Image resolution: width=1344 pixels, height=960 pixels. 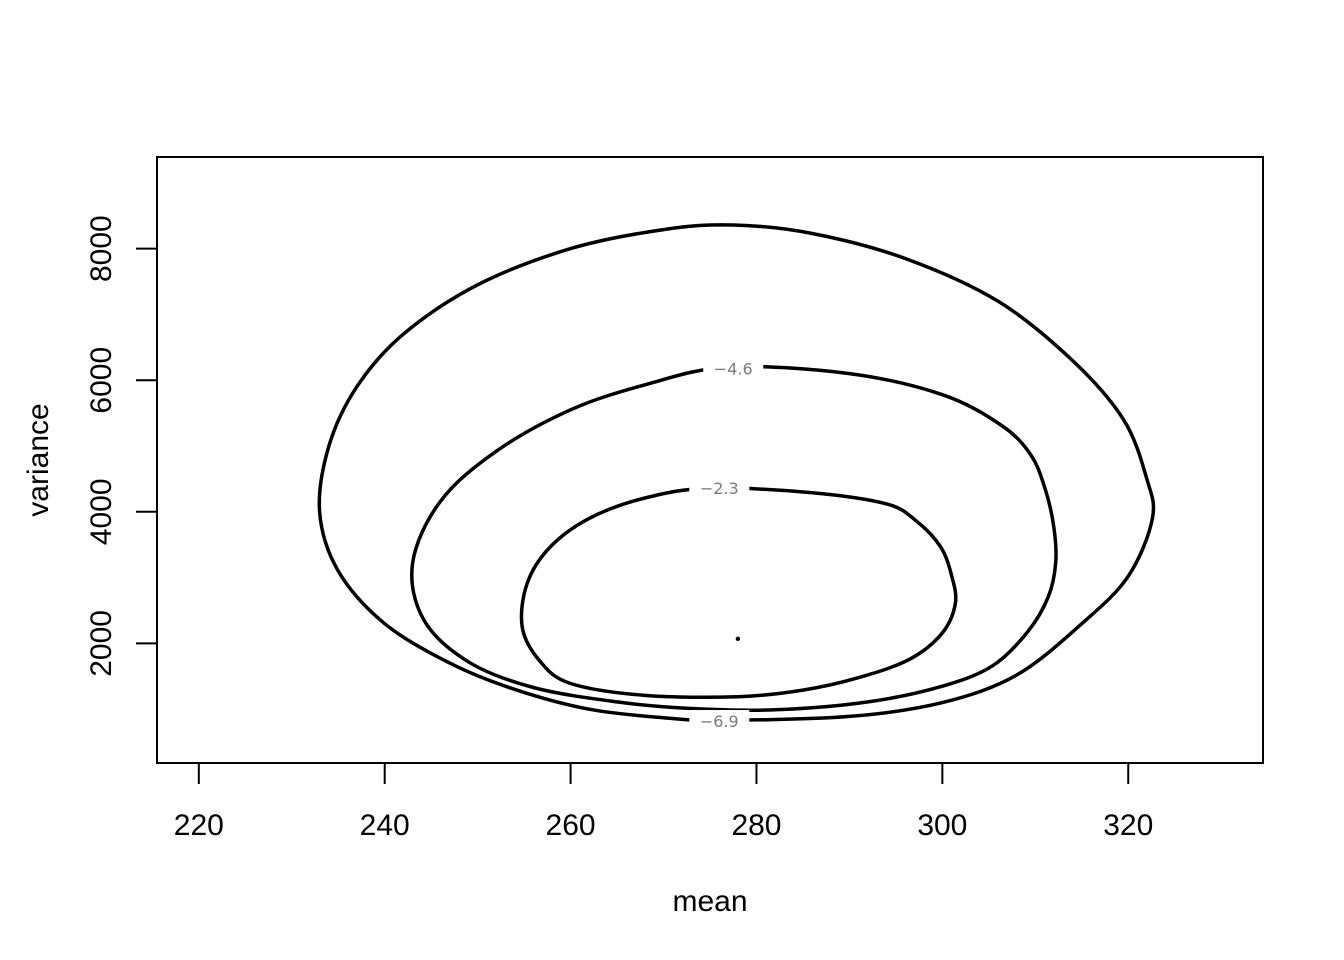 I want to click on contour-label: −2.3, so click(x=719, y=488).